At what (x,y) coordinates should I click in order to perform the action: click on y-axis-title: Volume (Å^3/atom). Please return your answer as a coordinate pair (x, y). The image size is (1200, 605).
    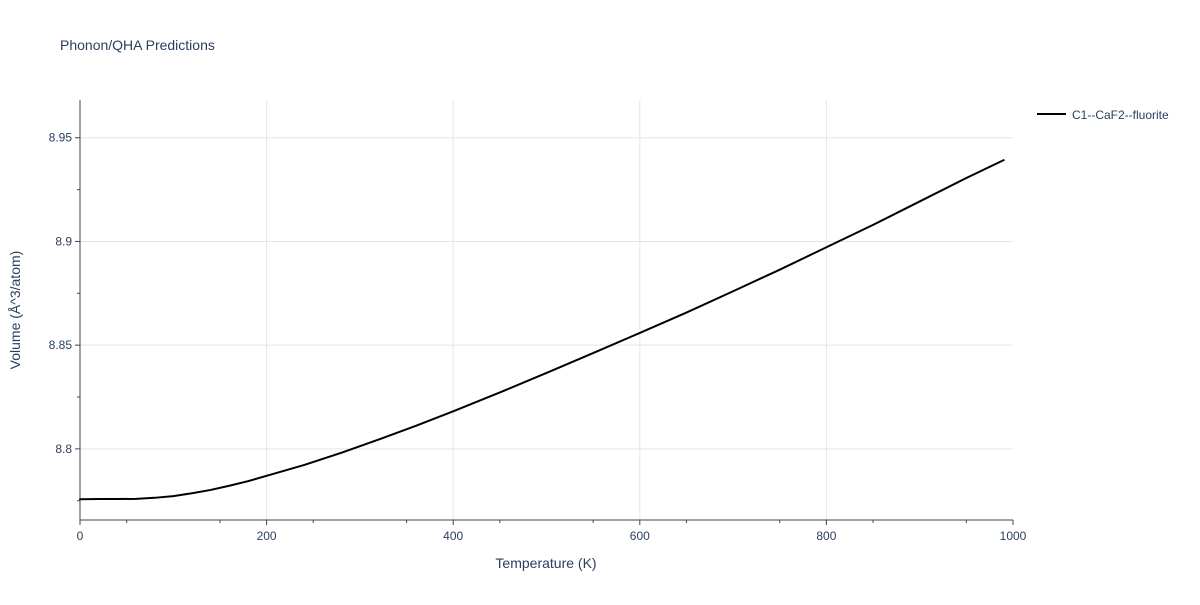
    Looking at the image, I should click on (15, 310).